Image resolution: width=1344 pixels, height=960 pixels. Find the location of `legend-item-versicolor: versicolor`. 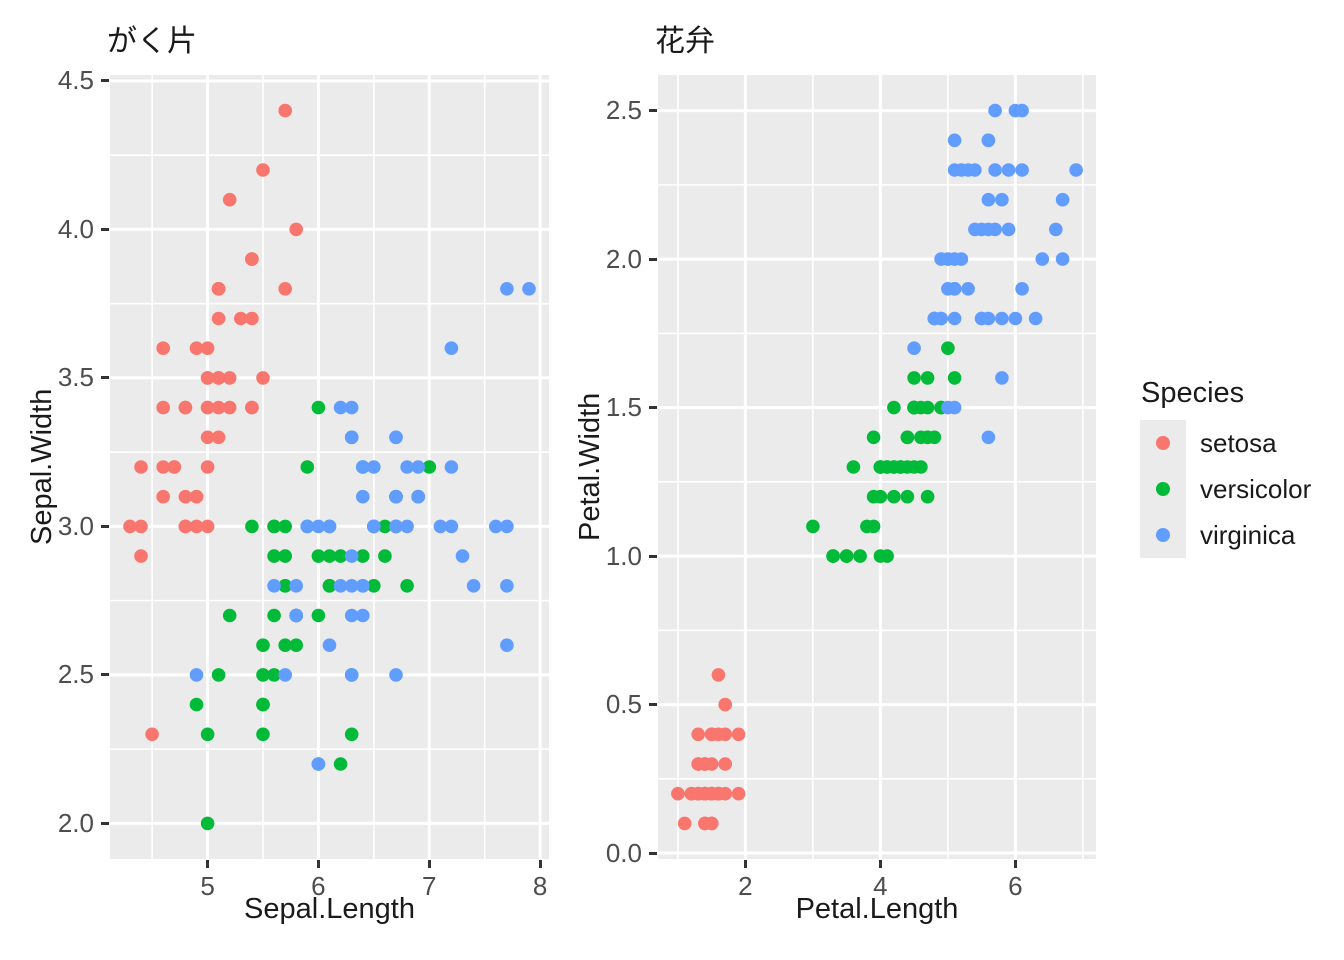

legend-item-versicolor: versicolor is located at coordinates (1225, 489).